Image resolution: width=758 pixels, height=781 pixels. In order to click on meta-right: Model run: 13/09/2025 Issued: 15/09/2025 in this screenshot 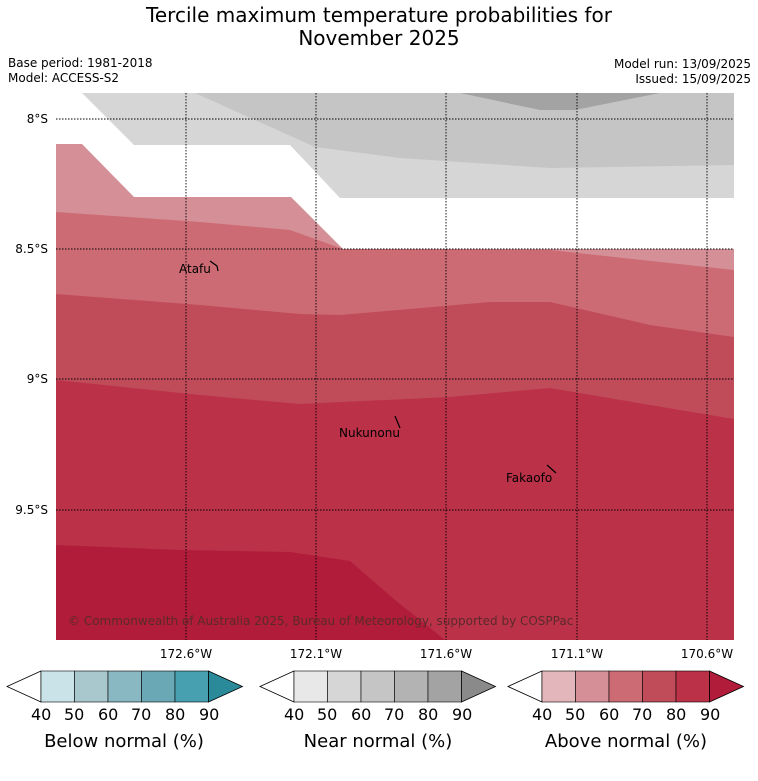, I will do `click(682, 72)`.